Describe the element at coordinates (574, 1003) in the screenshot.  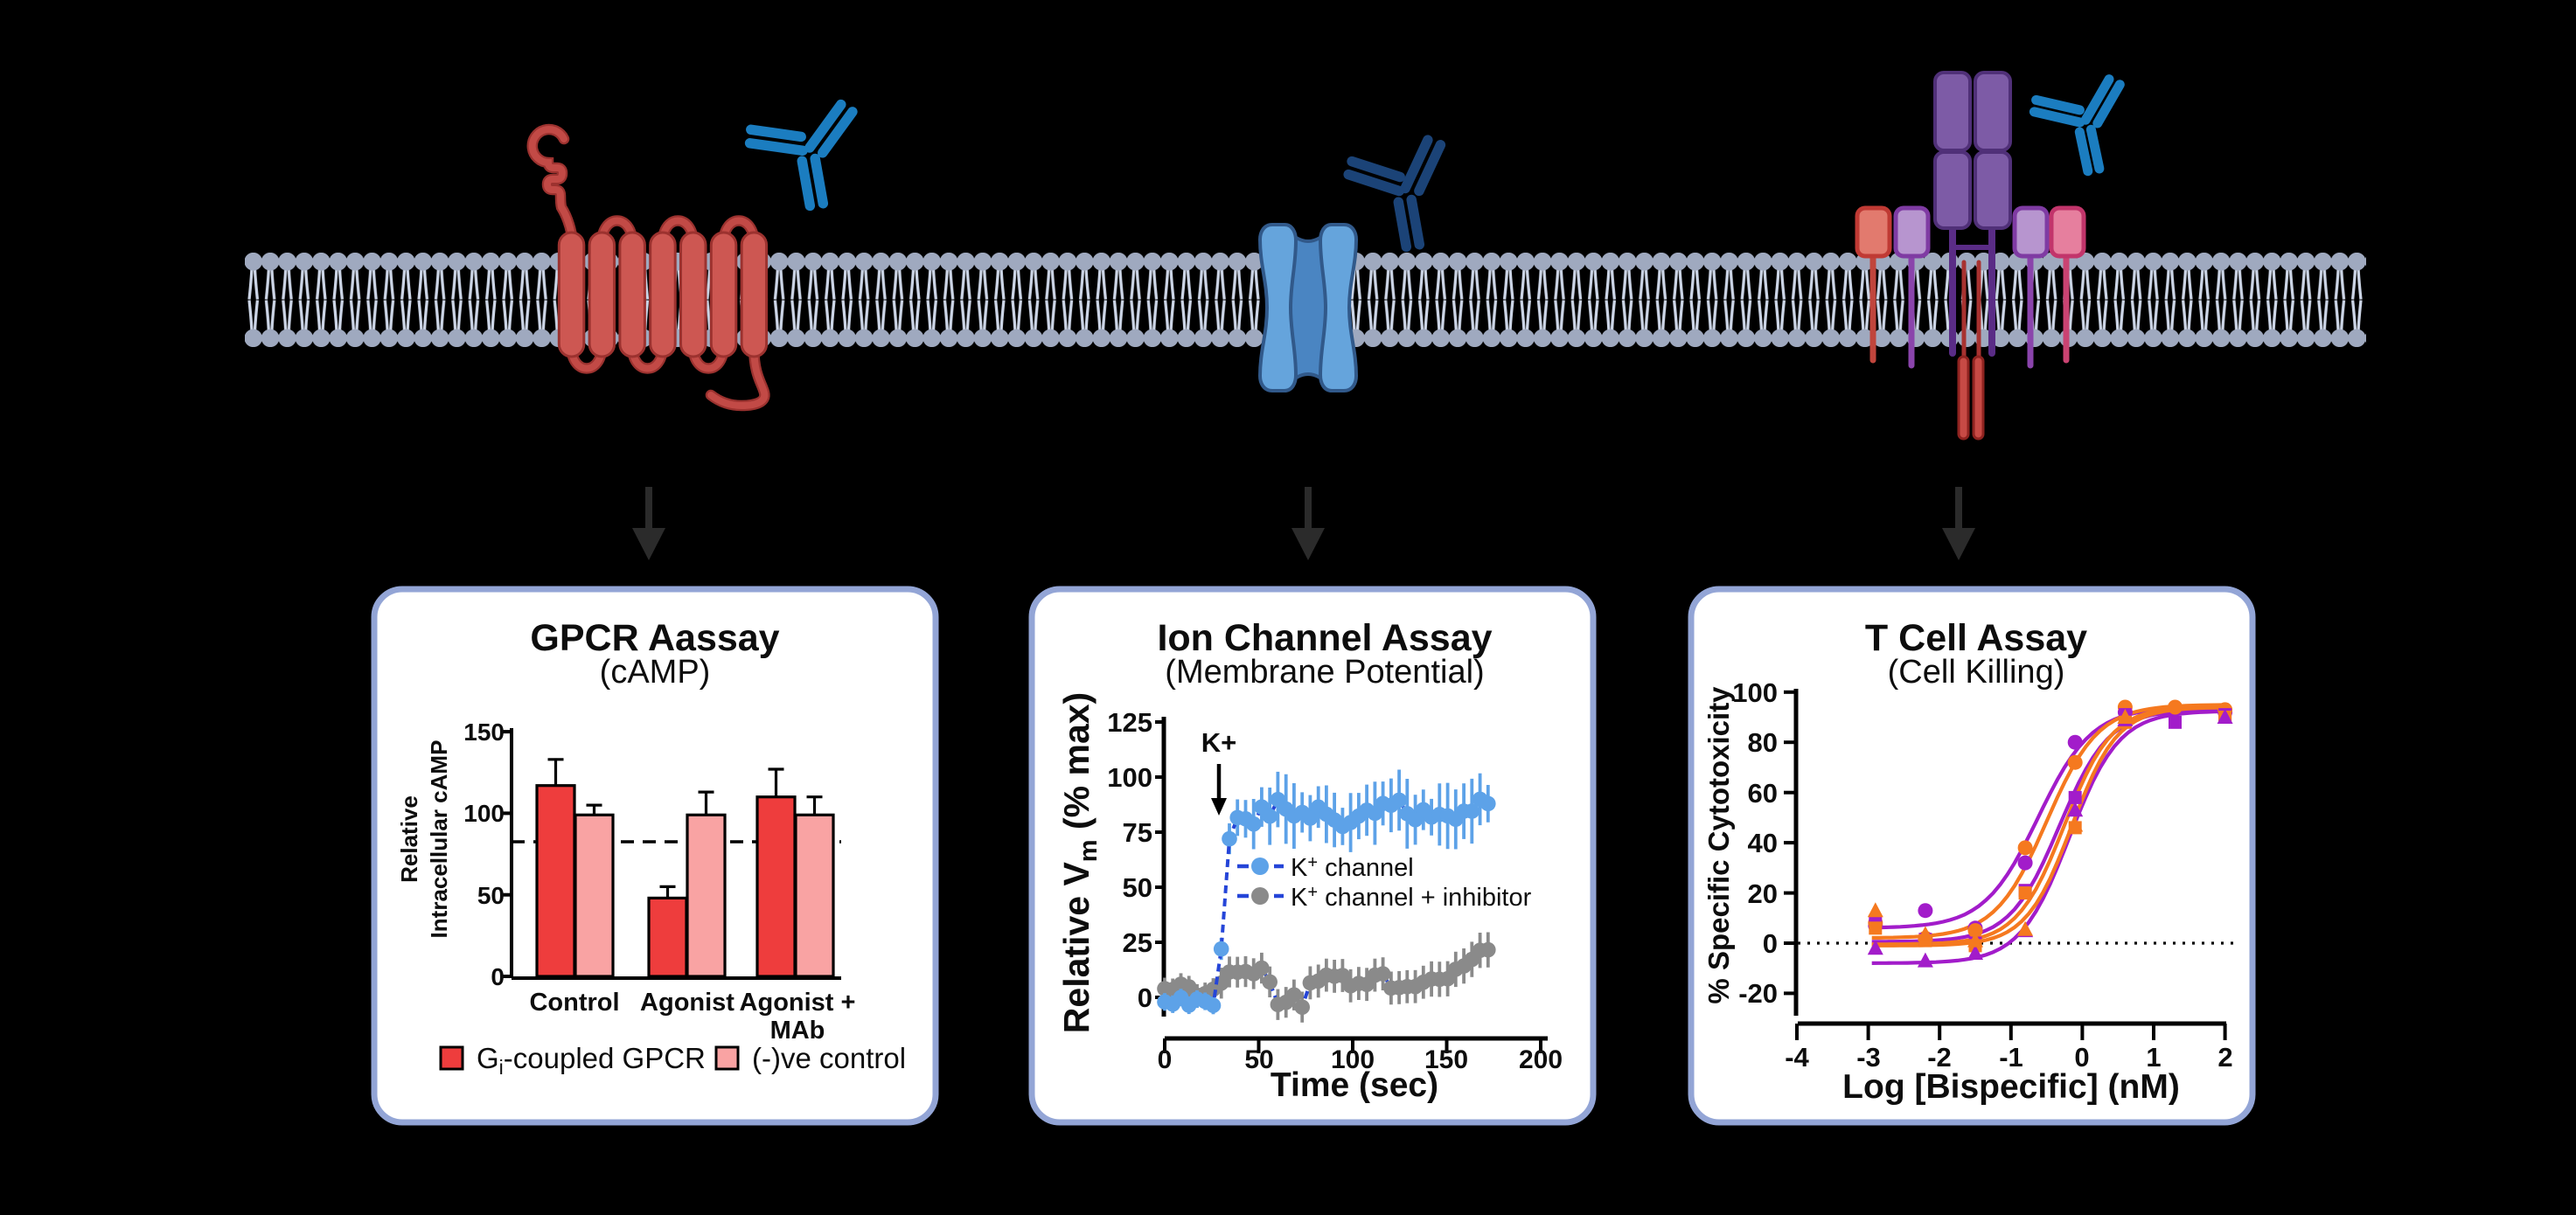
I see `svg-text: Control` at that location.